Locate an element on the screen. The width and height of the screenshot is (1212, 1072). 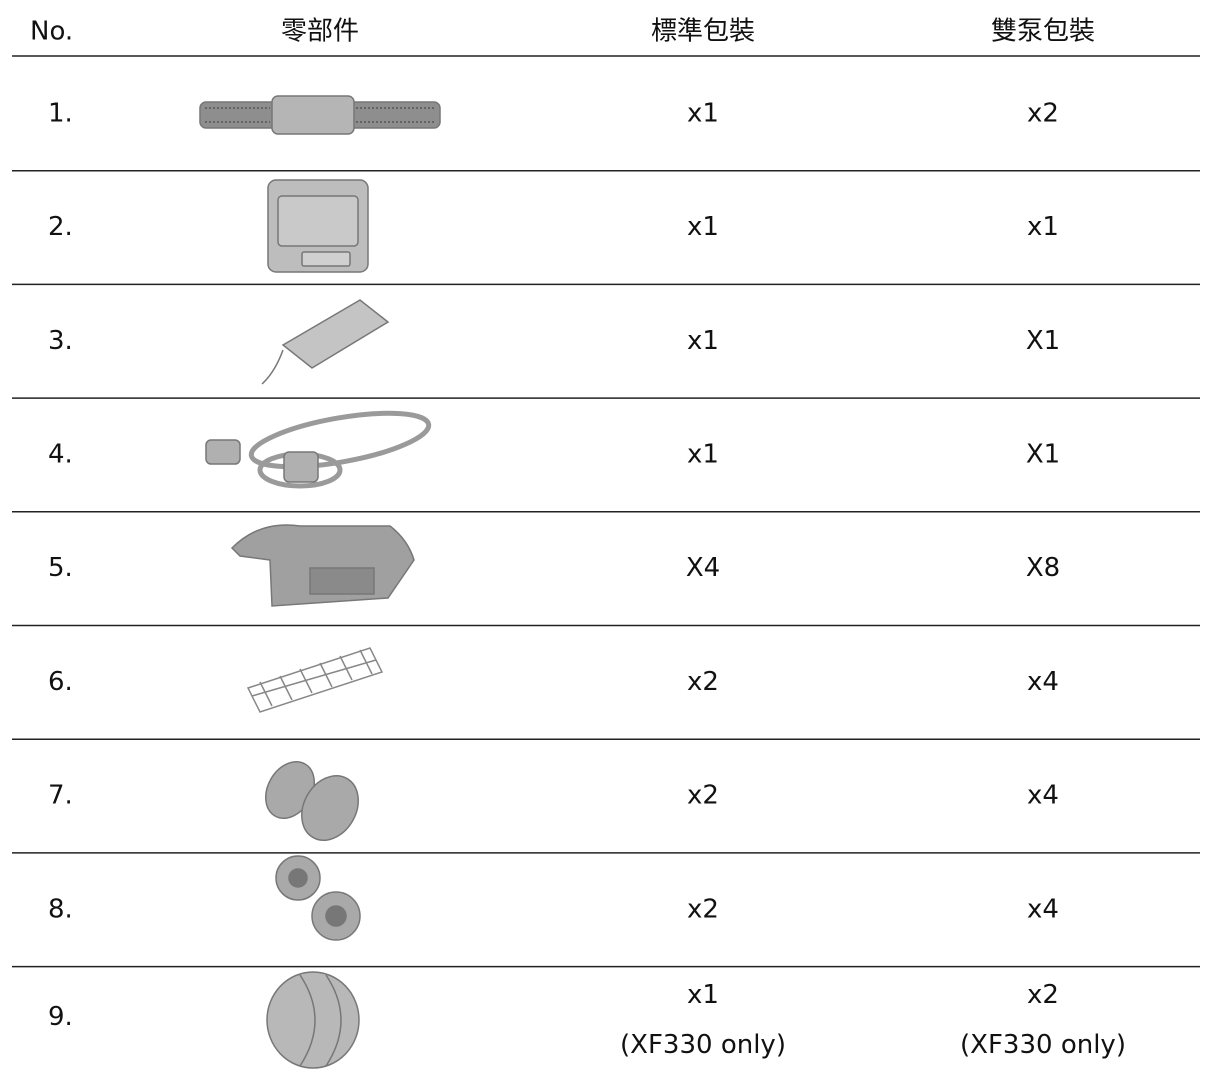
grommet-icon is located at coordinates (318, 898).